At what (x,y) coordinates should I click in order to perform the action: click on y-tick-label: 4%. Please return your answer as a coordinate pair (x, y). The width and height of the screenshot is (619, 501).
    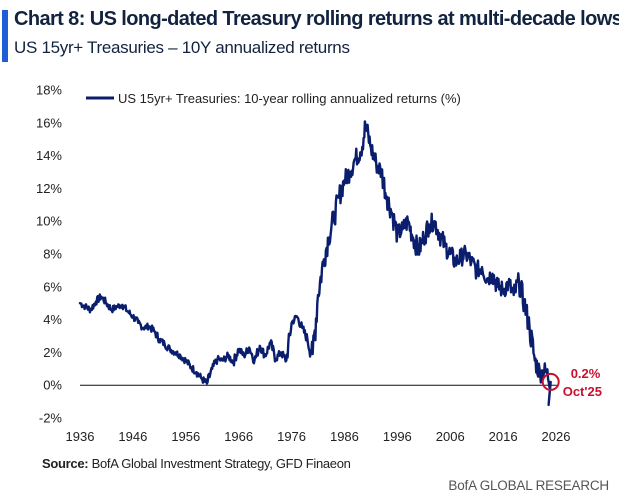
    Looking at the image, I should click on (52, 319).